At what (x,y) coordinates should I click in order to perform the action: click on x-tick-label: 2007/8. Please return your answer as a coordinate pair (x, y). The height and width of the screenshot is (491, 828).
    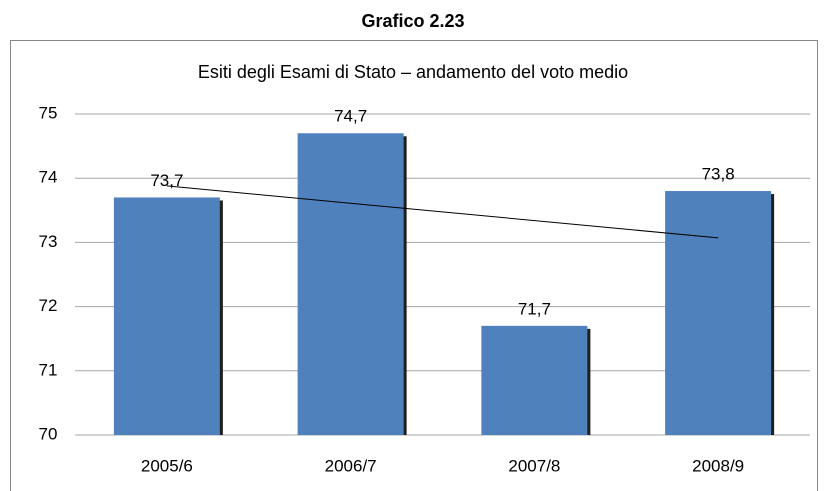
    Looking at the image, I should click on (534, 465).